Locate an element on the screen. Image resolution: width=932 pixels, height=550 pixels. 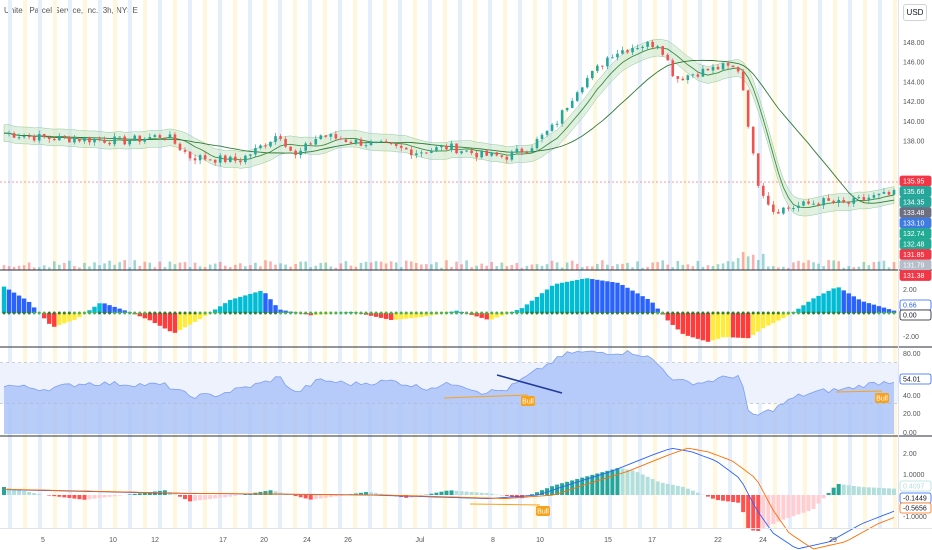
currency-button: USD is located at coordinates (915, 12).